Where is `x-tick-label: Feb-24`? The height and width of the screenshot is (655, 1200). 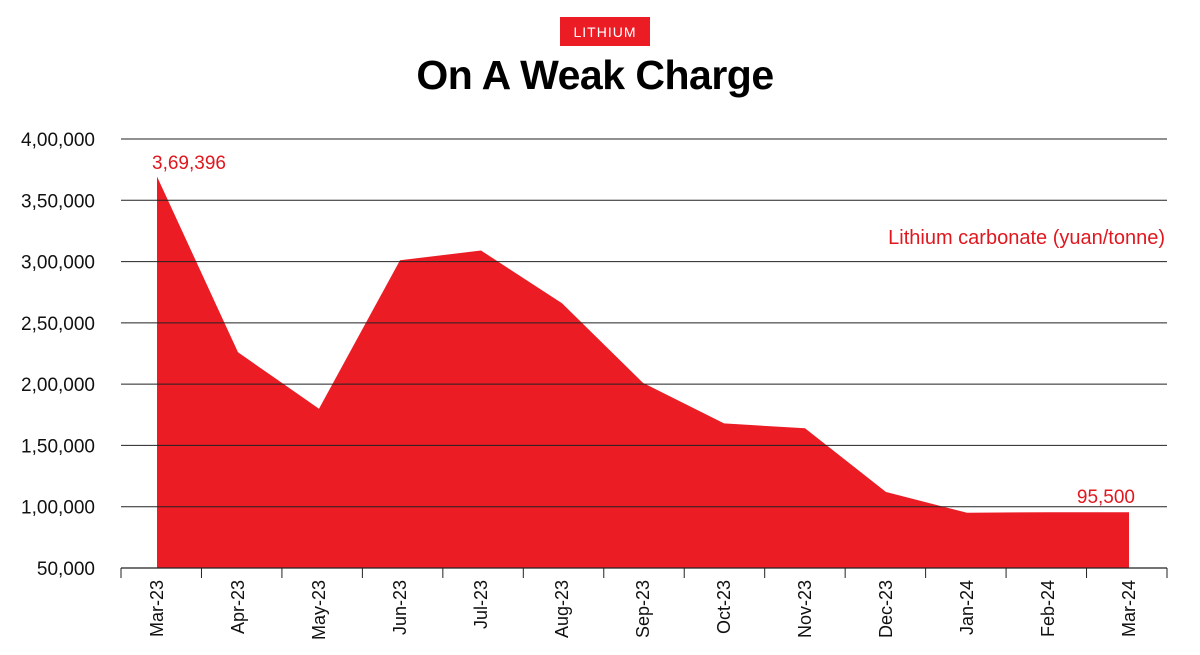
x-tick-label: Feb-24 is located at coordinates (1048, 608).